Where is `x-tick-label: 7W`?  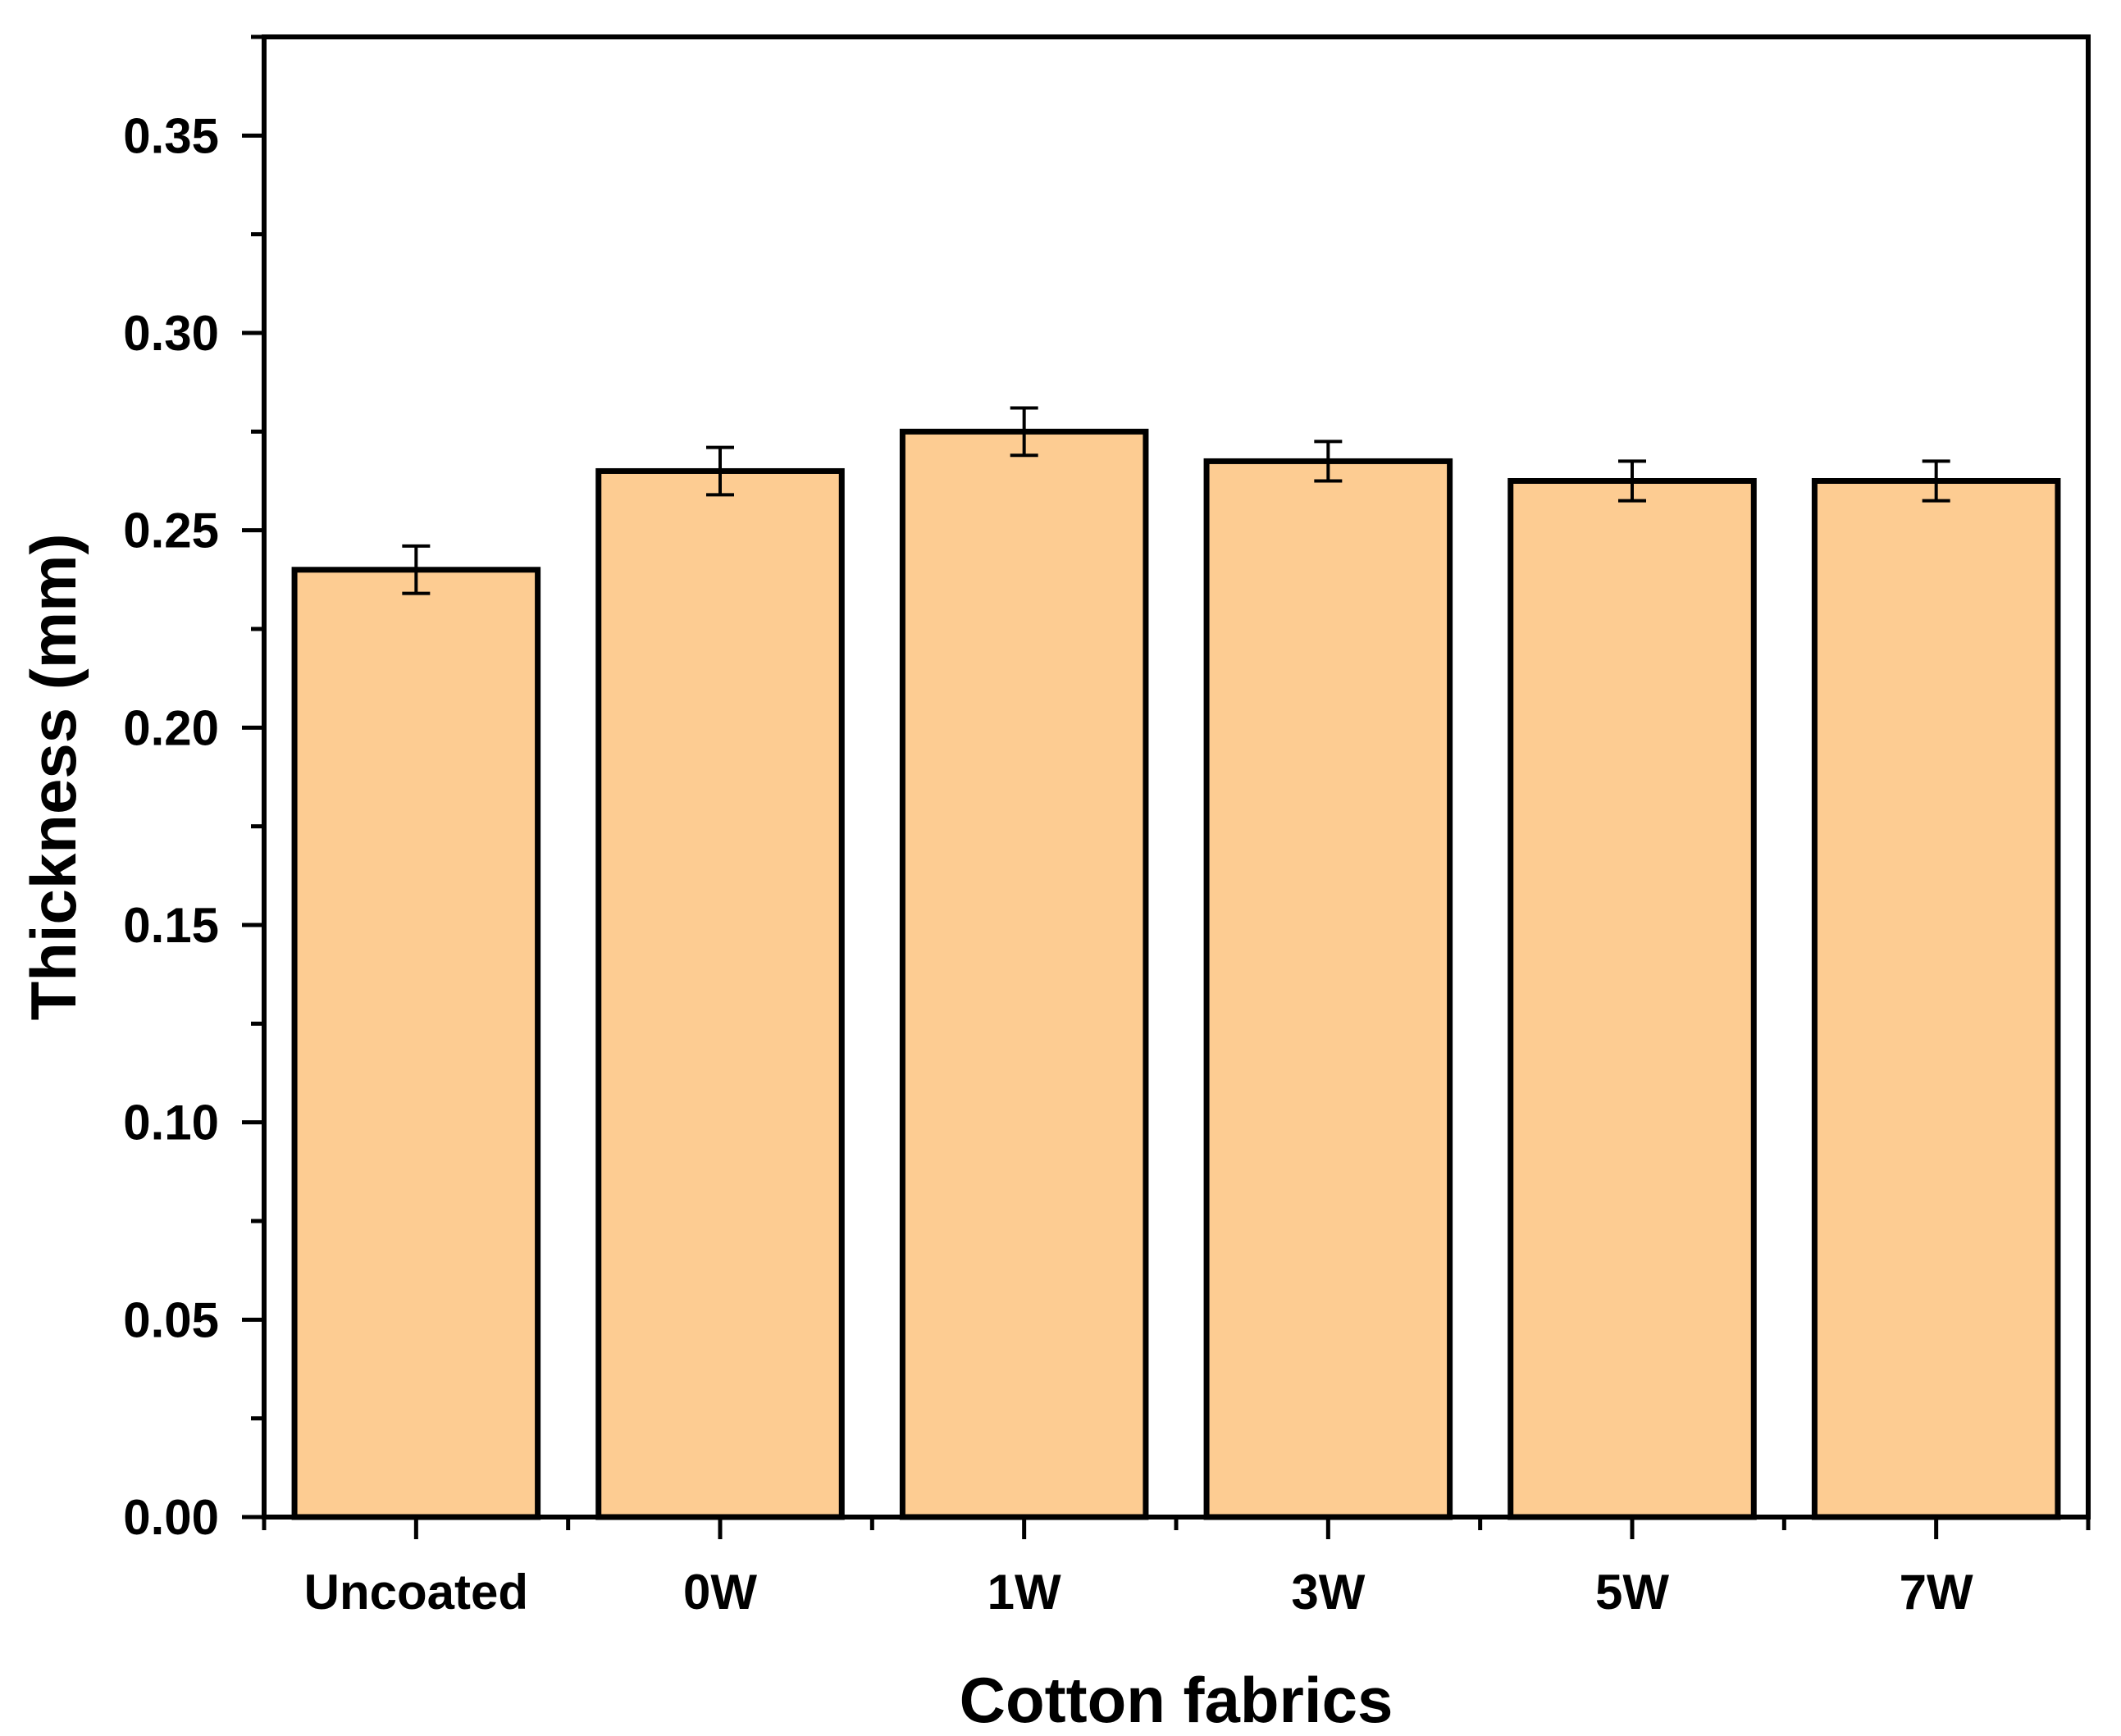
x-tick-label: 7W is located at coordinates (1936, 1593).